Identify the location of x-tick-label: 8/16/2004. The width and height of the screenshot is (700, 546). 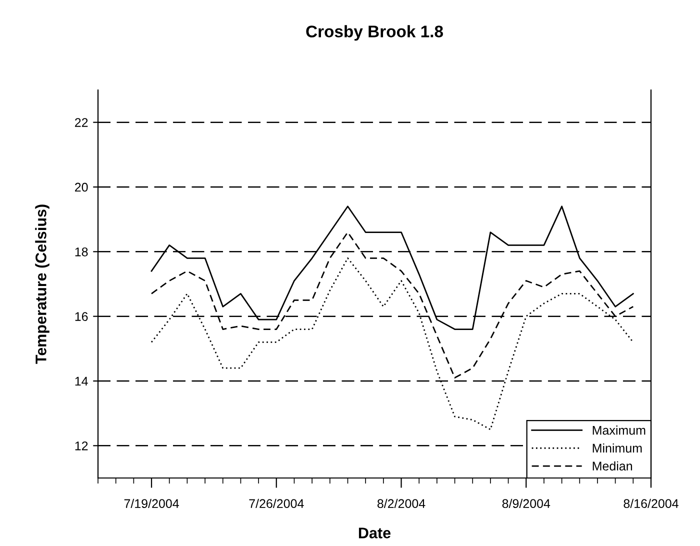
(651, 503).